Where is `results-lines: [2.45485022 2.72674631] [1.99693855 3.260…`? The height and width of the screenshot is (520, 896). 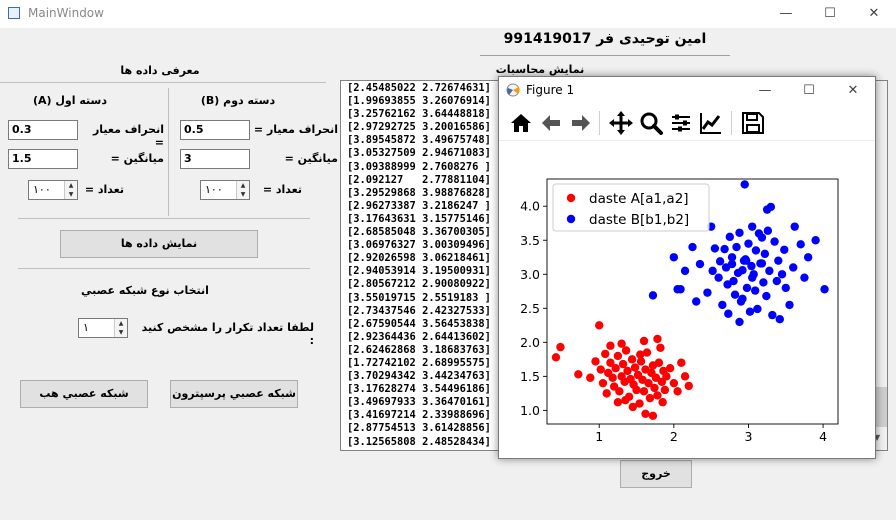
results-lines: [2.45485022 2.72674631] [1.99693855 3.260… is located at coordinates (419, 265).